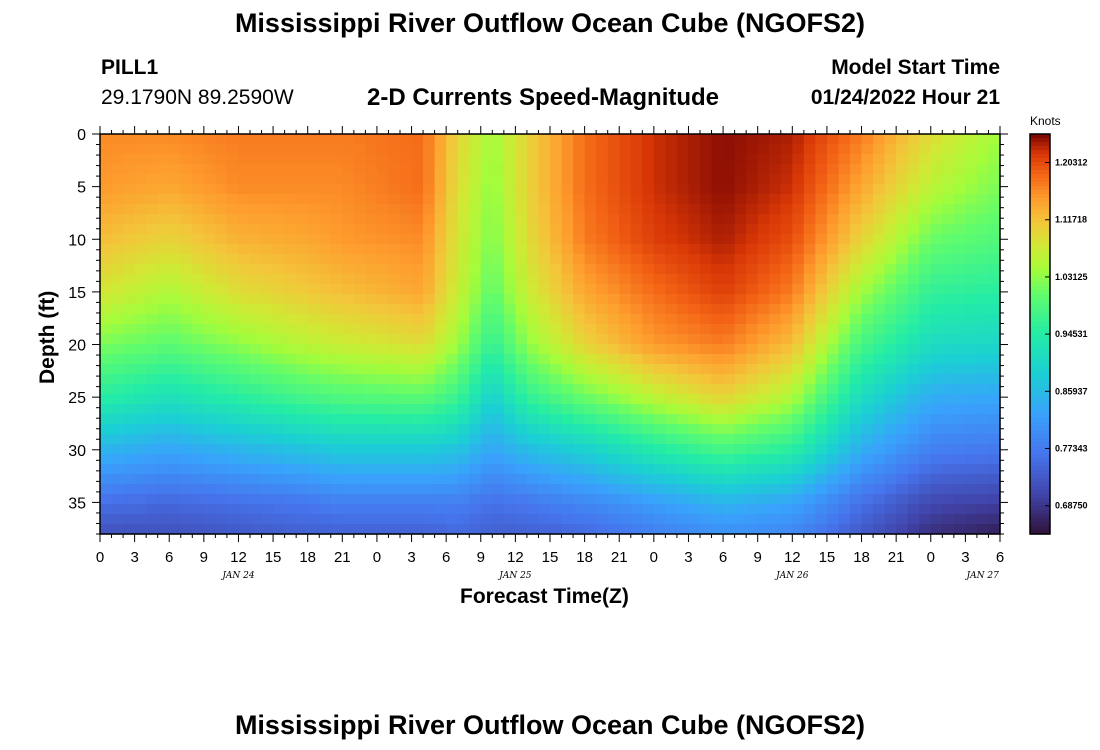  What do you see at coordinates (1040, 524) in the screenshot?
I see `colorbar-segment` at bounding box center [1040, 524].